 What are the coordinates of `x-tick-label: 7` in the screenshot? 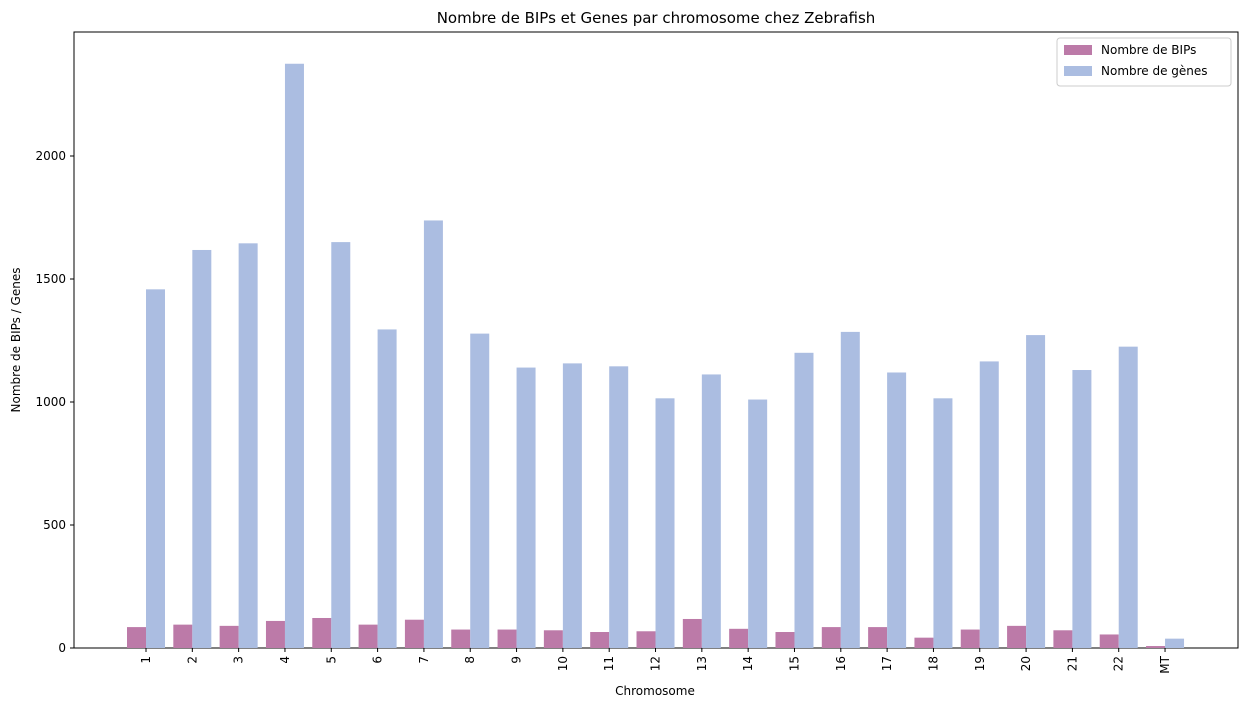 It's located at (424, 660).